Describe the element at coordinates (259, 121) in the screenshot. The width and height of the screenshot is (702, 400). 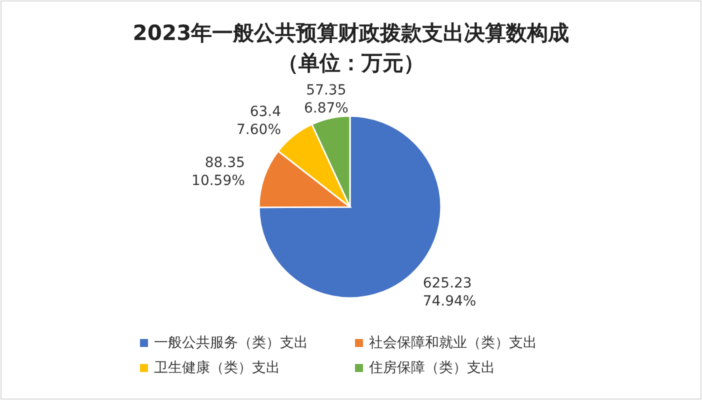
I see `data-label: 63.4 7.60%` at that location.